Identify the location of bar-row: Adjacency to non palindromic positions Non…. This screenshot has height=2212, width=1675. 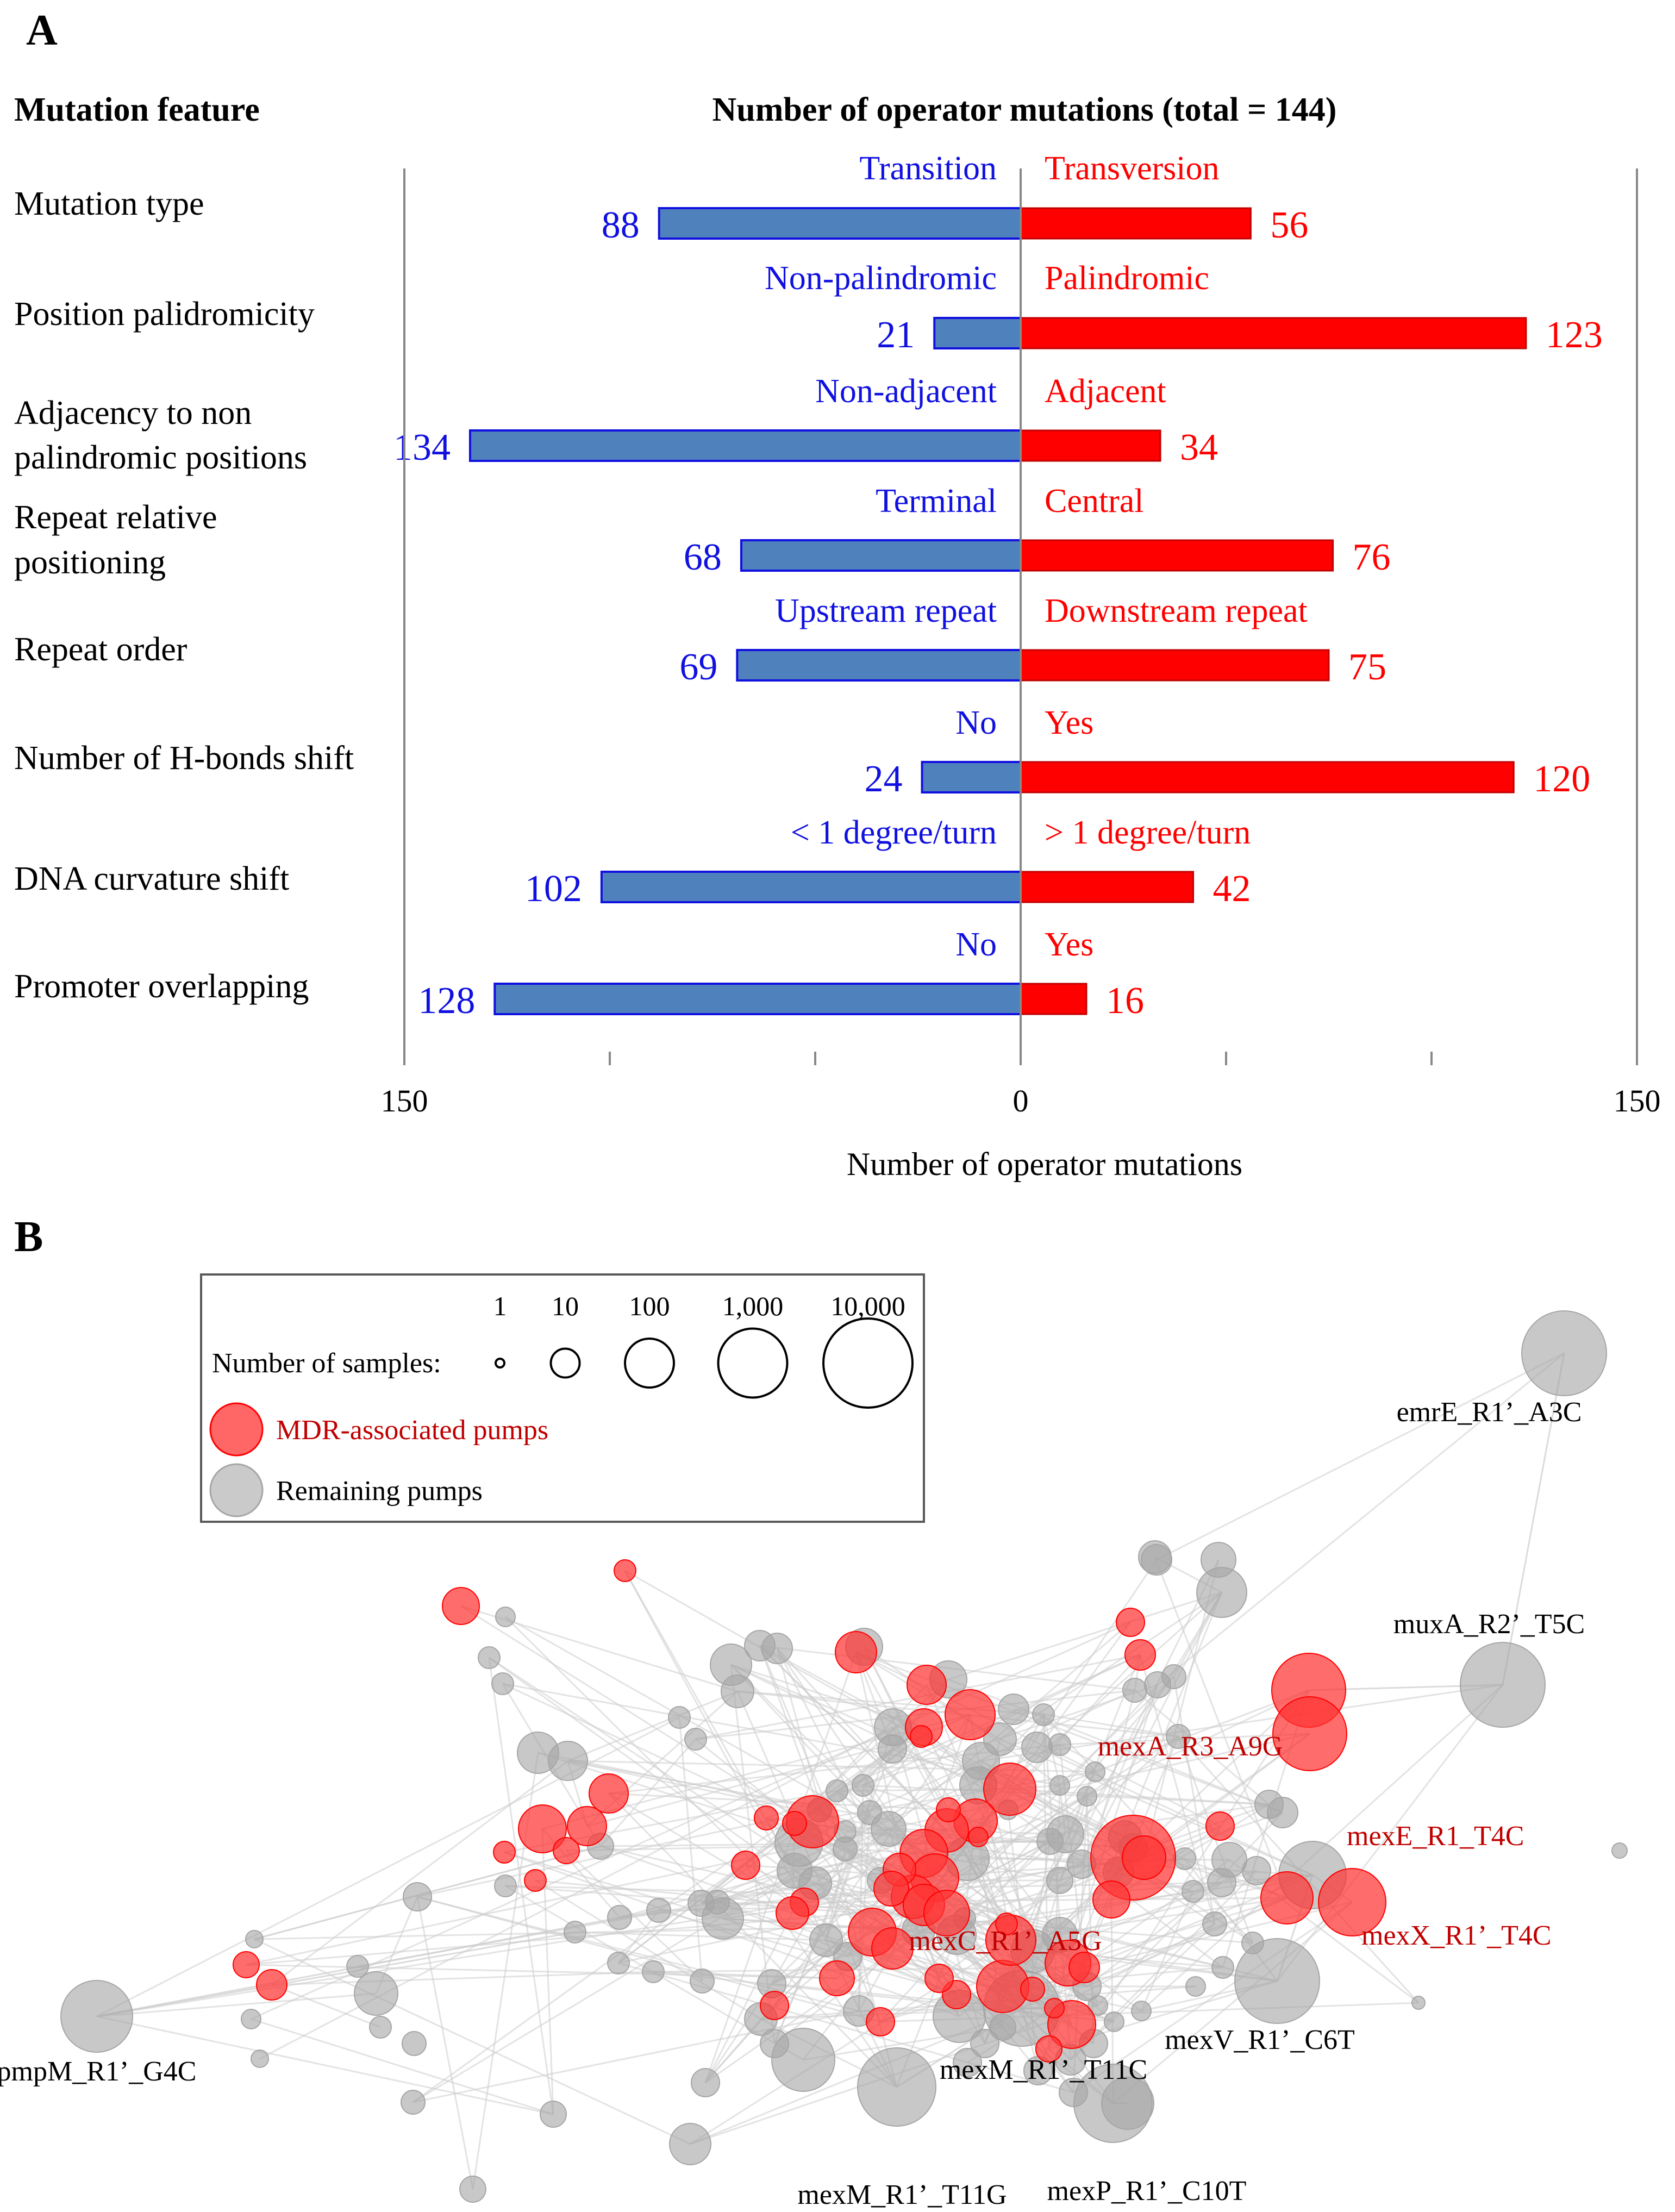
(616, 424).